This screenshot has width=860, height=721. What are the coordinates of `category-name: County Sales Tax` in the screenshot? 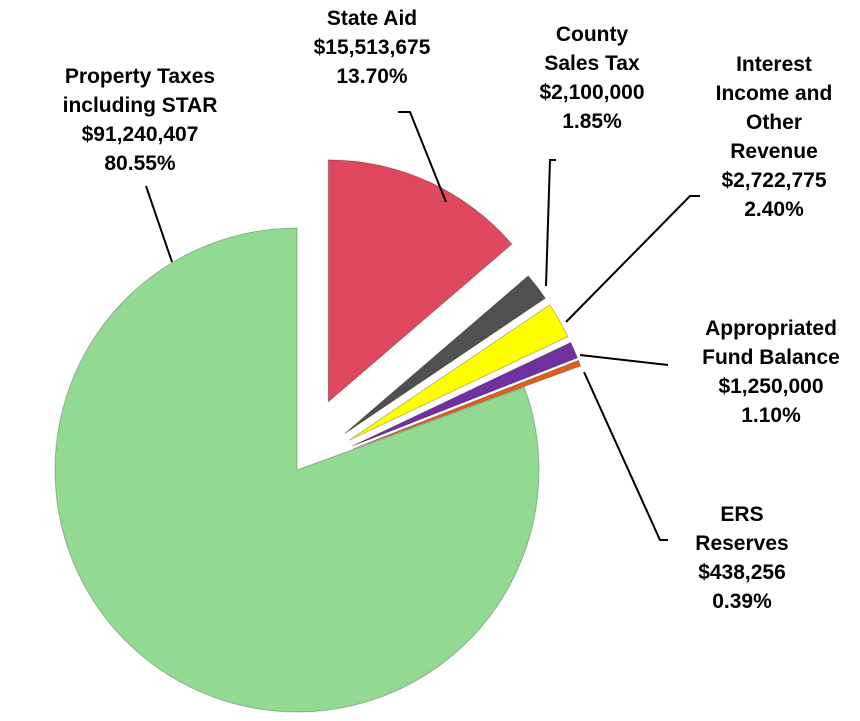 It's located at (592, 49).